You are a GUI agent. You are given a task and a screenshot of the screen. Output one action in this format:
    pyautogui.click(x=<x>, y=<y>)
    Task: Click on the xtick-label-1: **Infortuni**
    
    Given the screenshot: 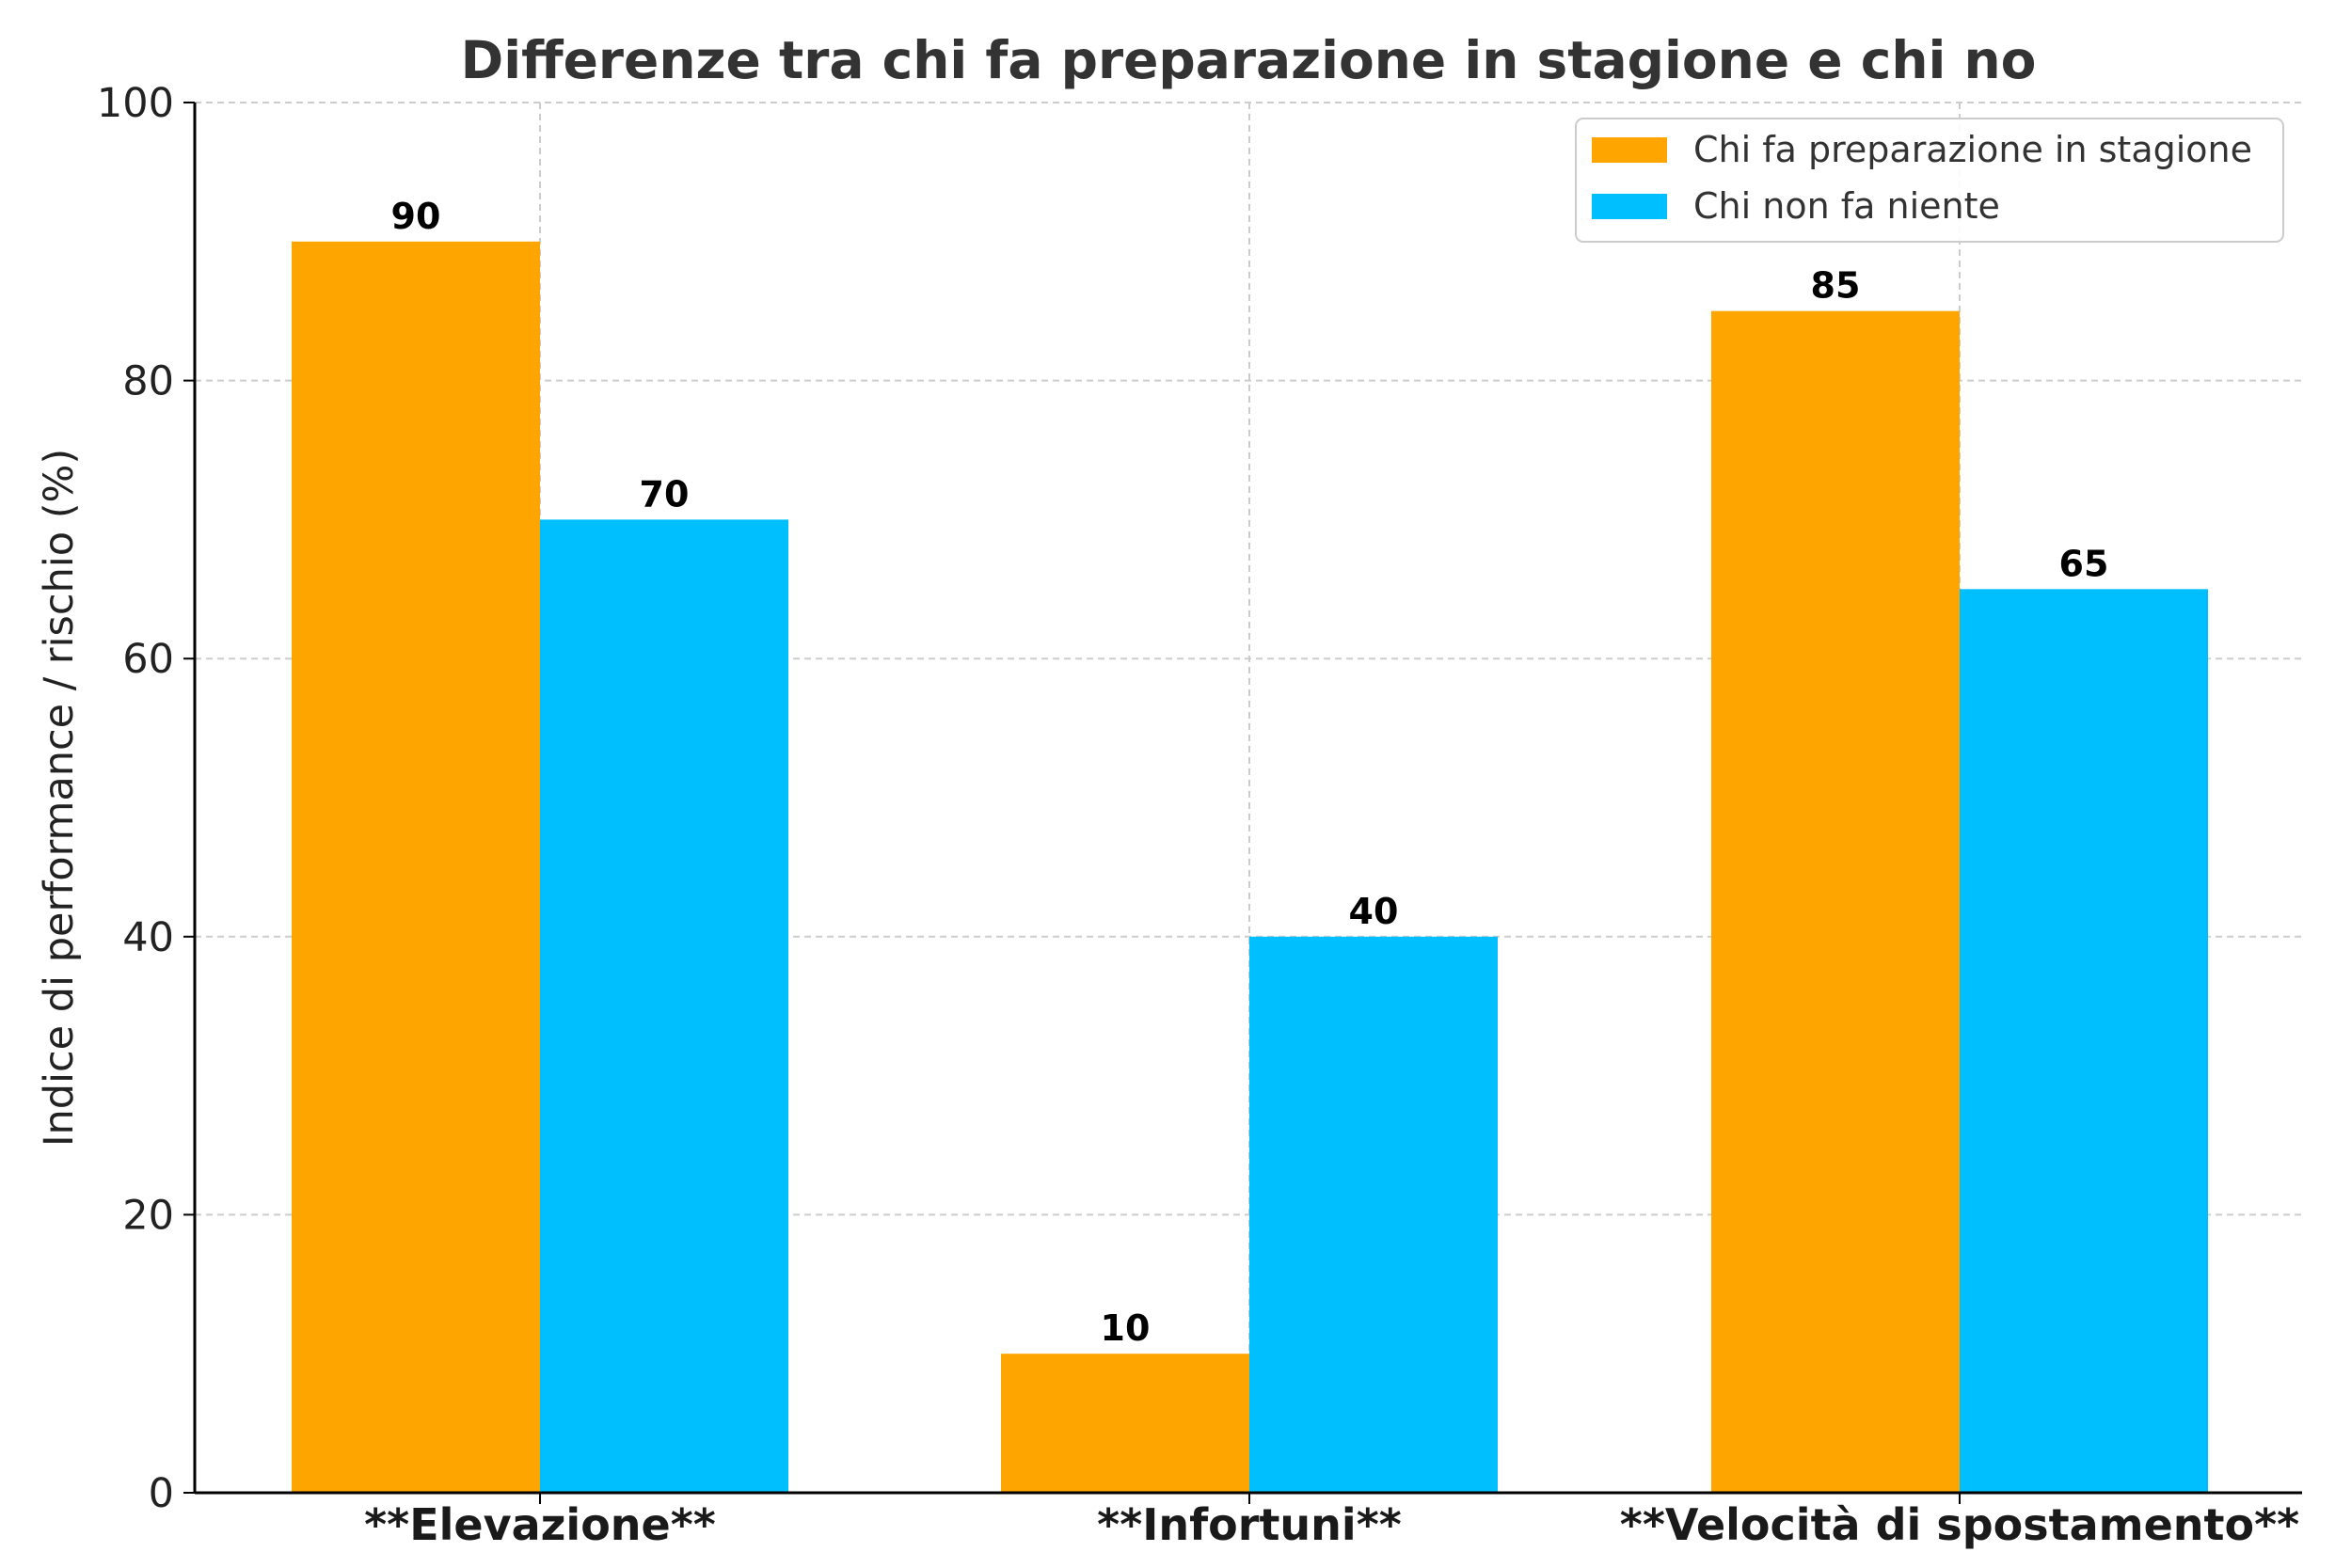 What is the action you would take?
    pyautogui.click(x=1249, y=1525)
    